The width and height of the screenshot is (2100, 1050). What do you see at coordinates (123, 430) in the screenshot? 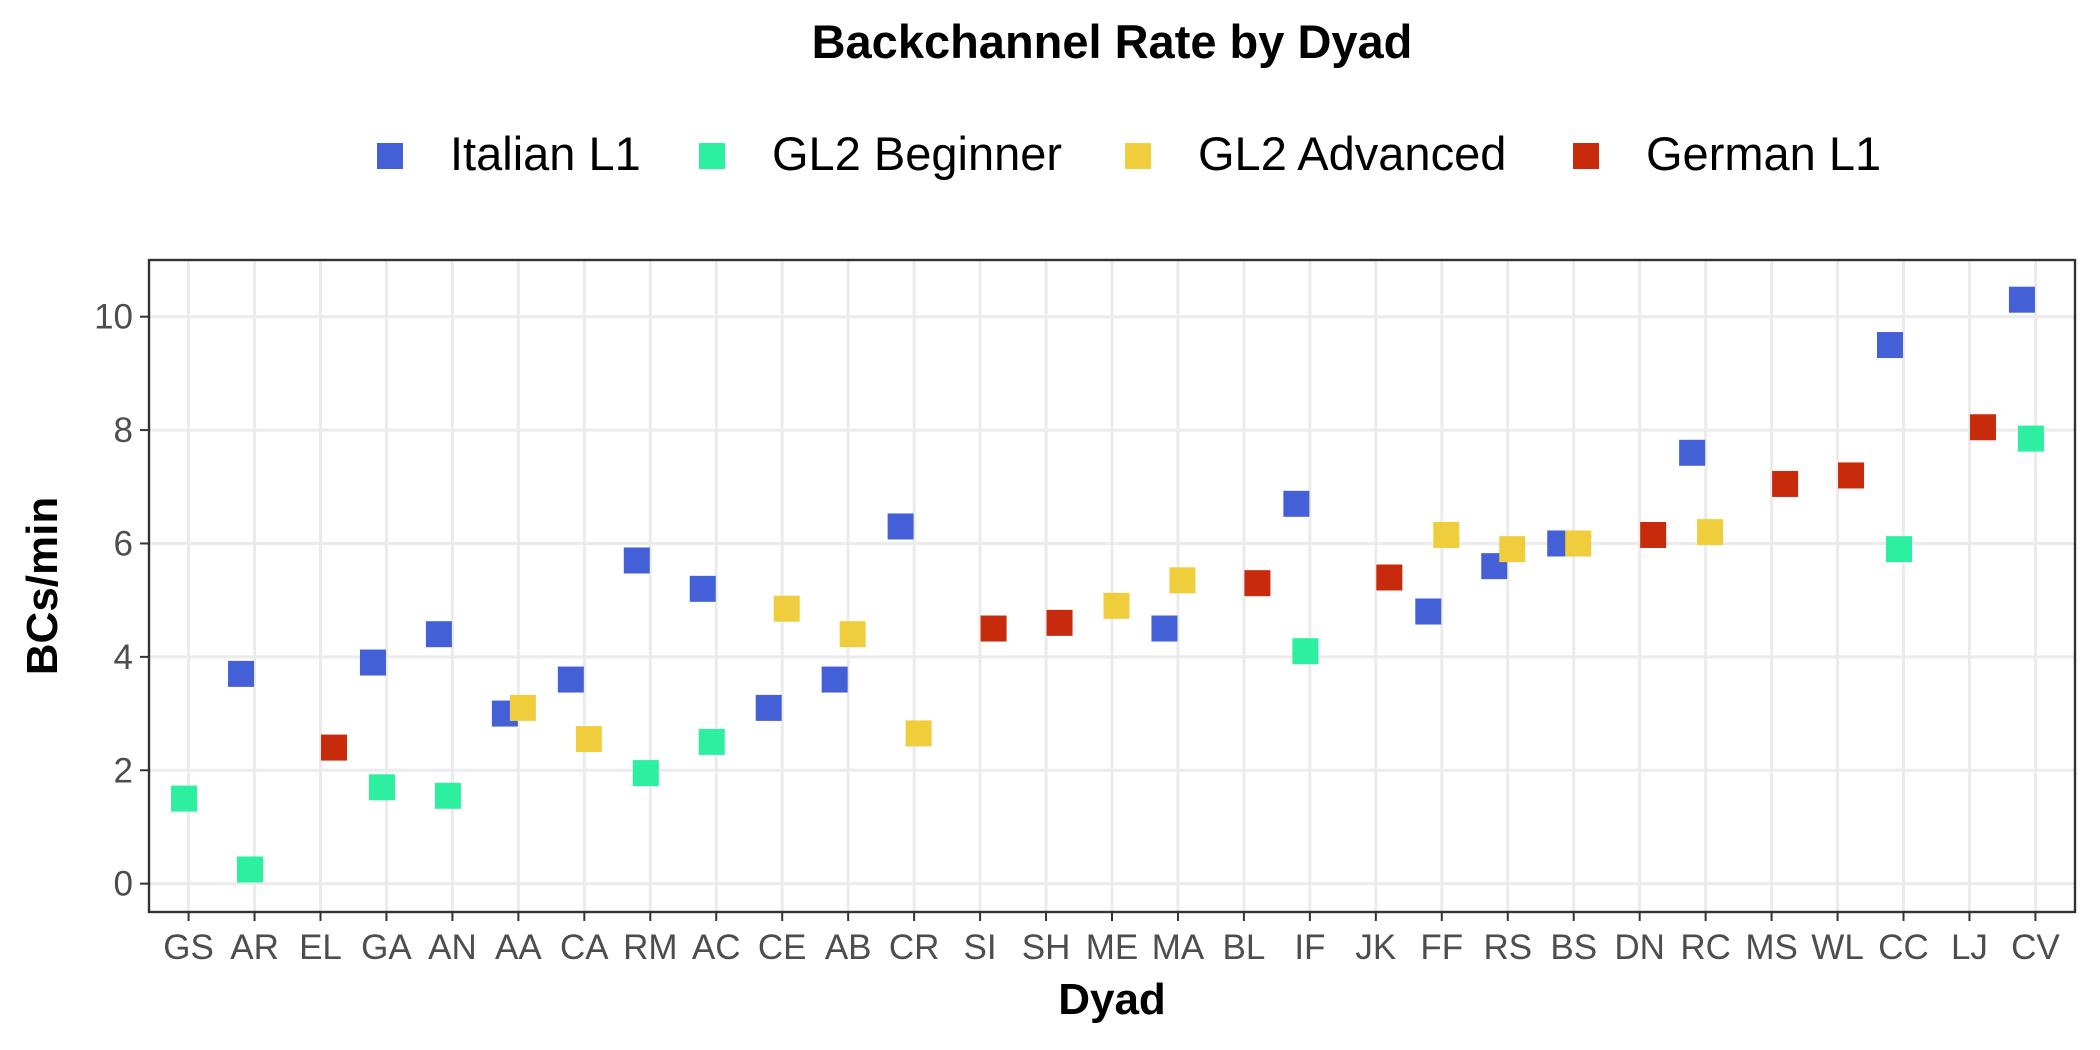
I see `y-tick-label: 8` at bounding box center [123, 430].